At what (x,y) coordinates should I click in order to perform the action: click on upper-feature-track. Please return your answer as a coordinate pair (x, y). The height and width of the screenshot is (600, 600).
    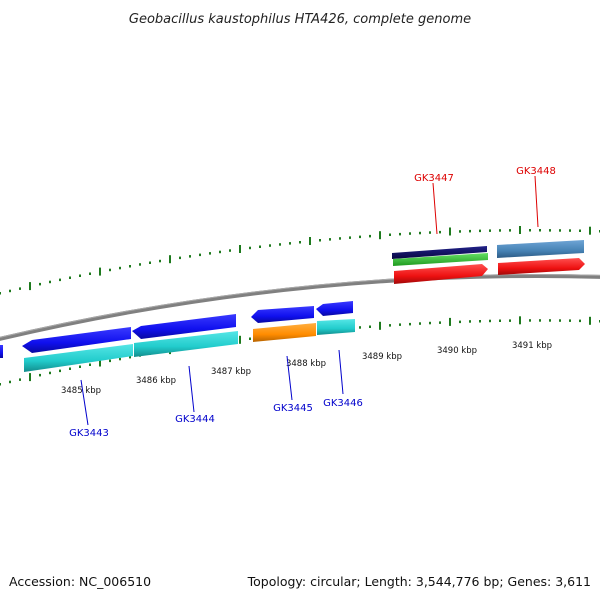
    Looking at the image, I should click on (488, 262).